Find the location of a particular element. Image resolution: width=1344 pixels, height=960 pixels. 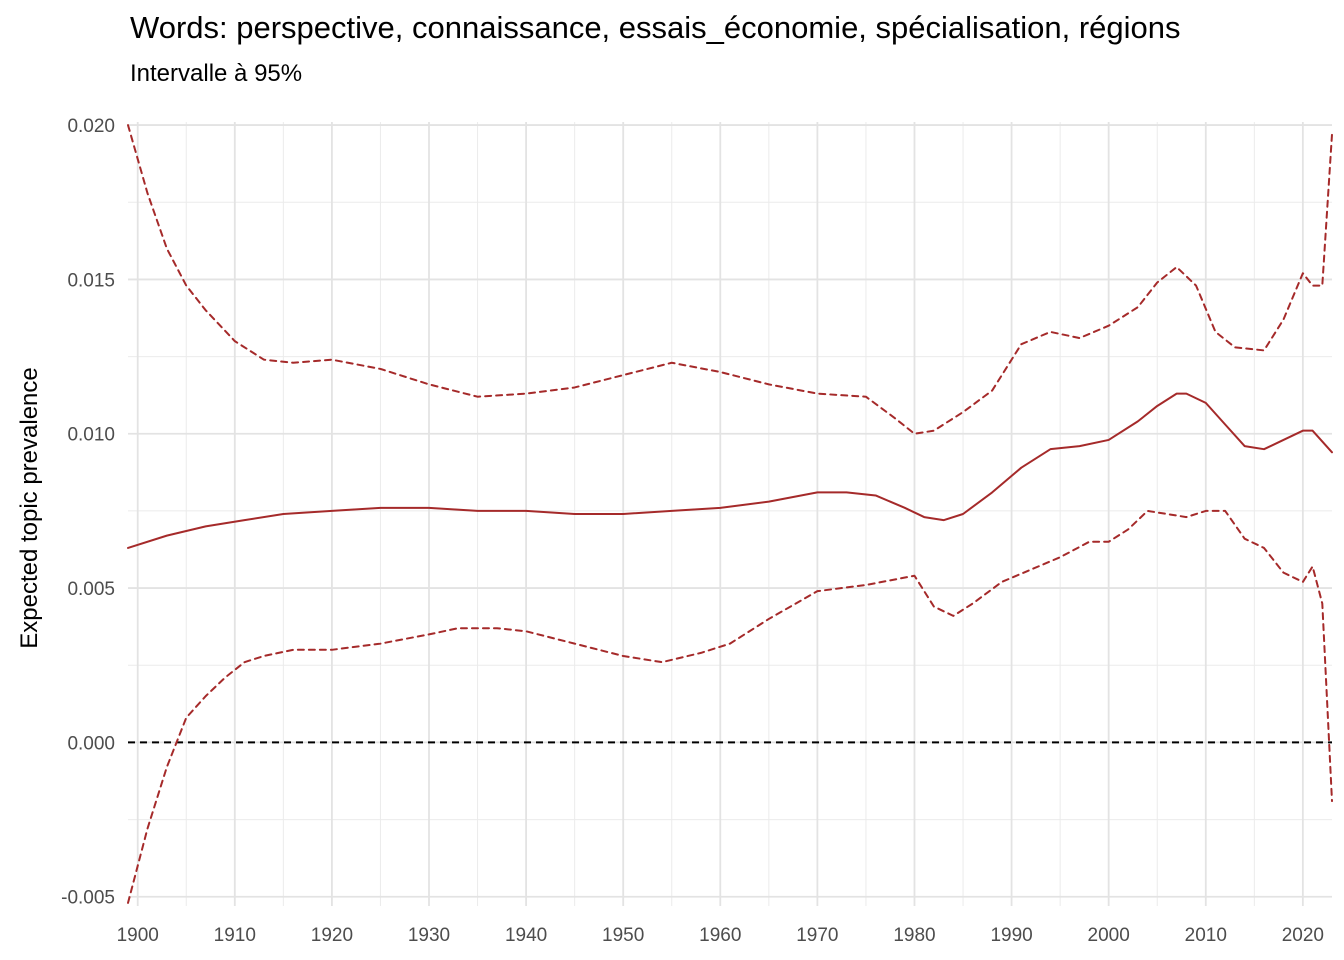

x-tick-label: 1910 is located at coordinates (235, 935).